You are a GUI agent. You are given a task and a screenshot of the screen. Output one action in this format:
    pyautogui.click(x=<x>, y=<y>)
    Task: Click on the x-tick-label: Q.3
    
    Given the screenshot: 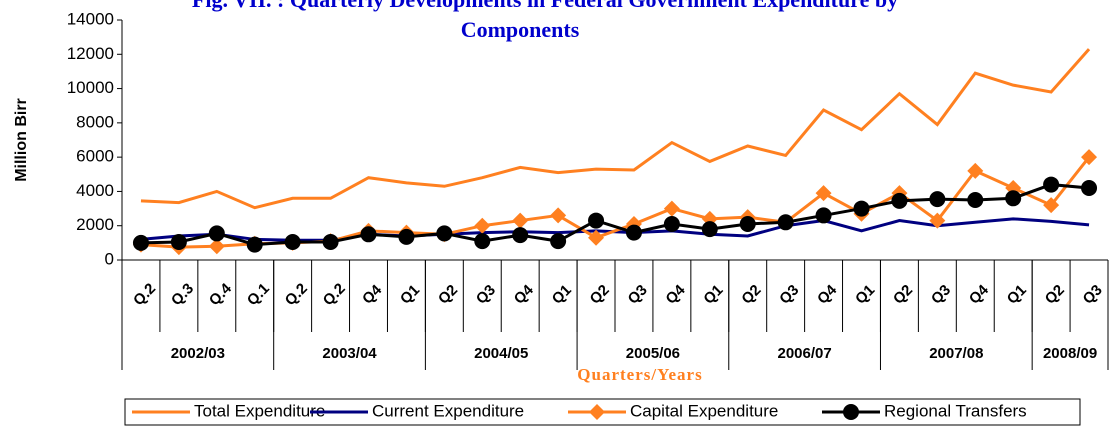 What is the action you would take?
    pyautogui.click(x=182, y=294)
    